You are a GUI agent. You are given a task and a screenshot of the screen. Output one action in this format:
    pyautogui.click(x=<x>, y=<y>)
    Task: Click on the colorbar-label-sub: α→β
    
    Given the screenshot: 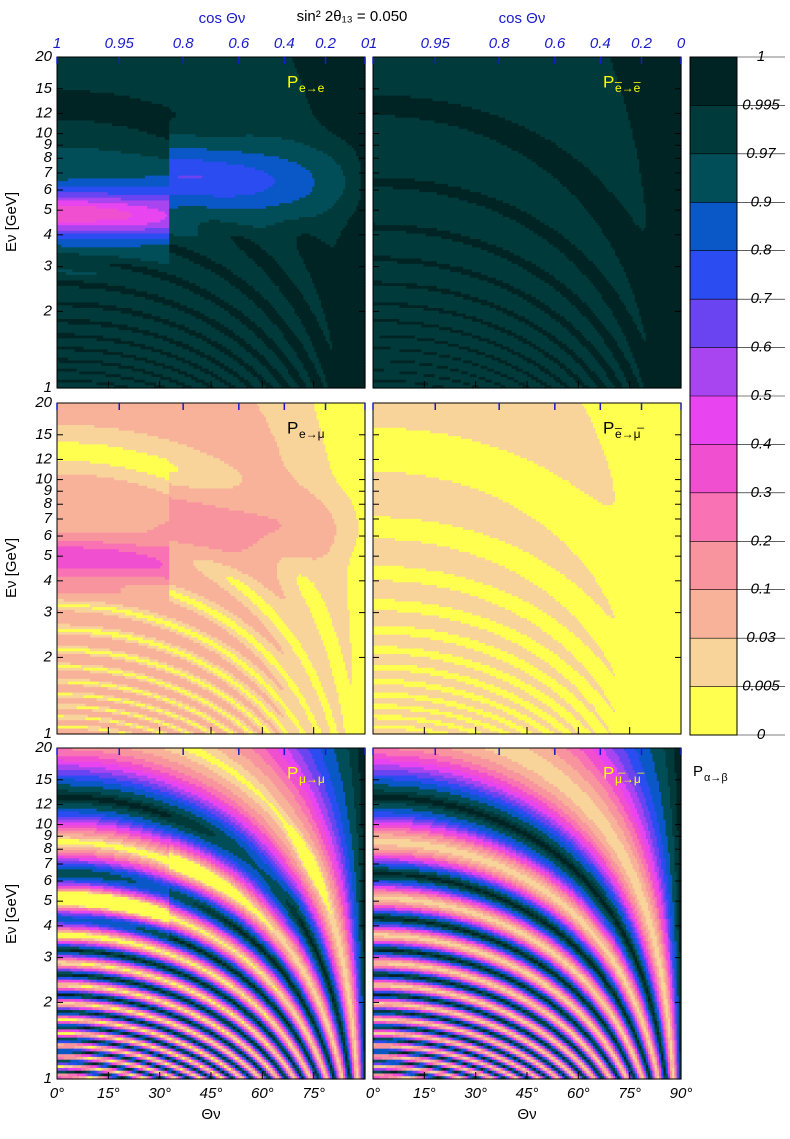 What is the action you would take?
    pyautogui.click(x=716, y=778)
    